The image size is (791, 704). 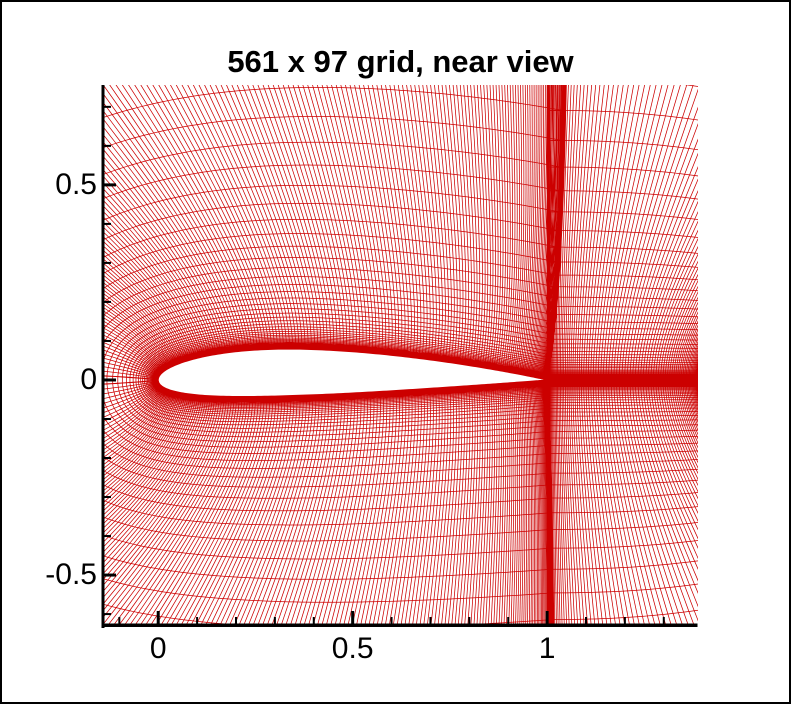 What do you see at coordinates (76, 184) in the screenshot?
I see `y-tick-label: 0.5` at bounding box center [76, 184].